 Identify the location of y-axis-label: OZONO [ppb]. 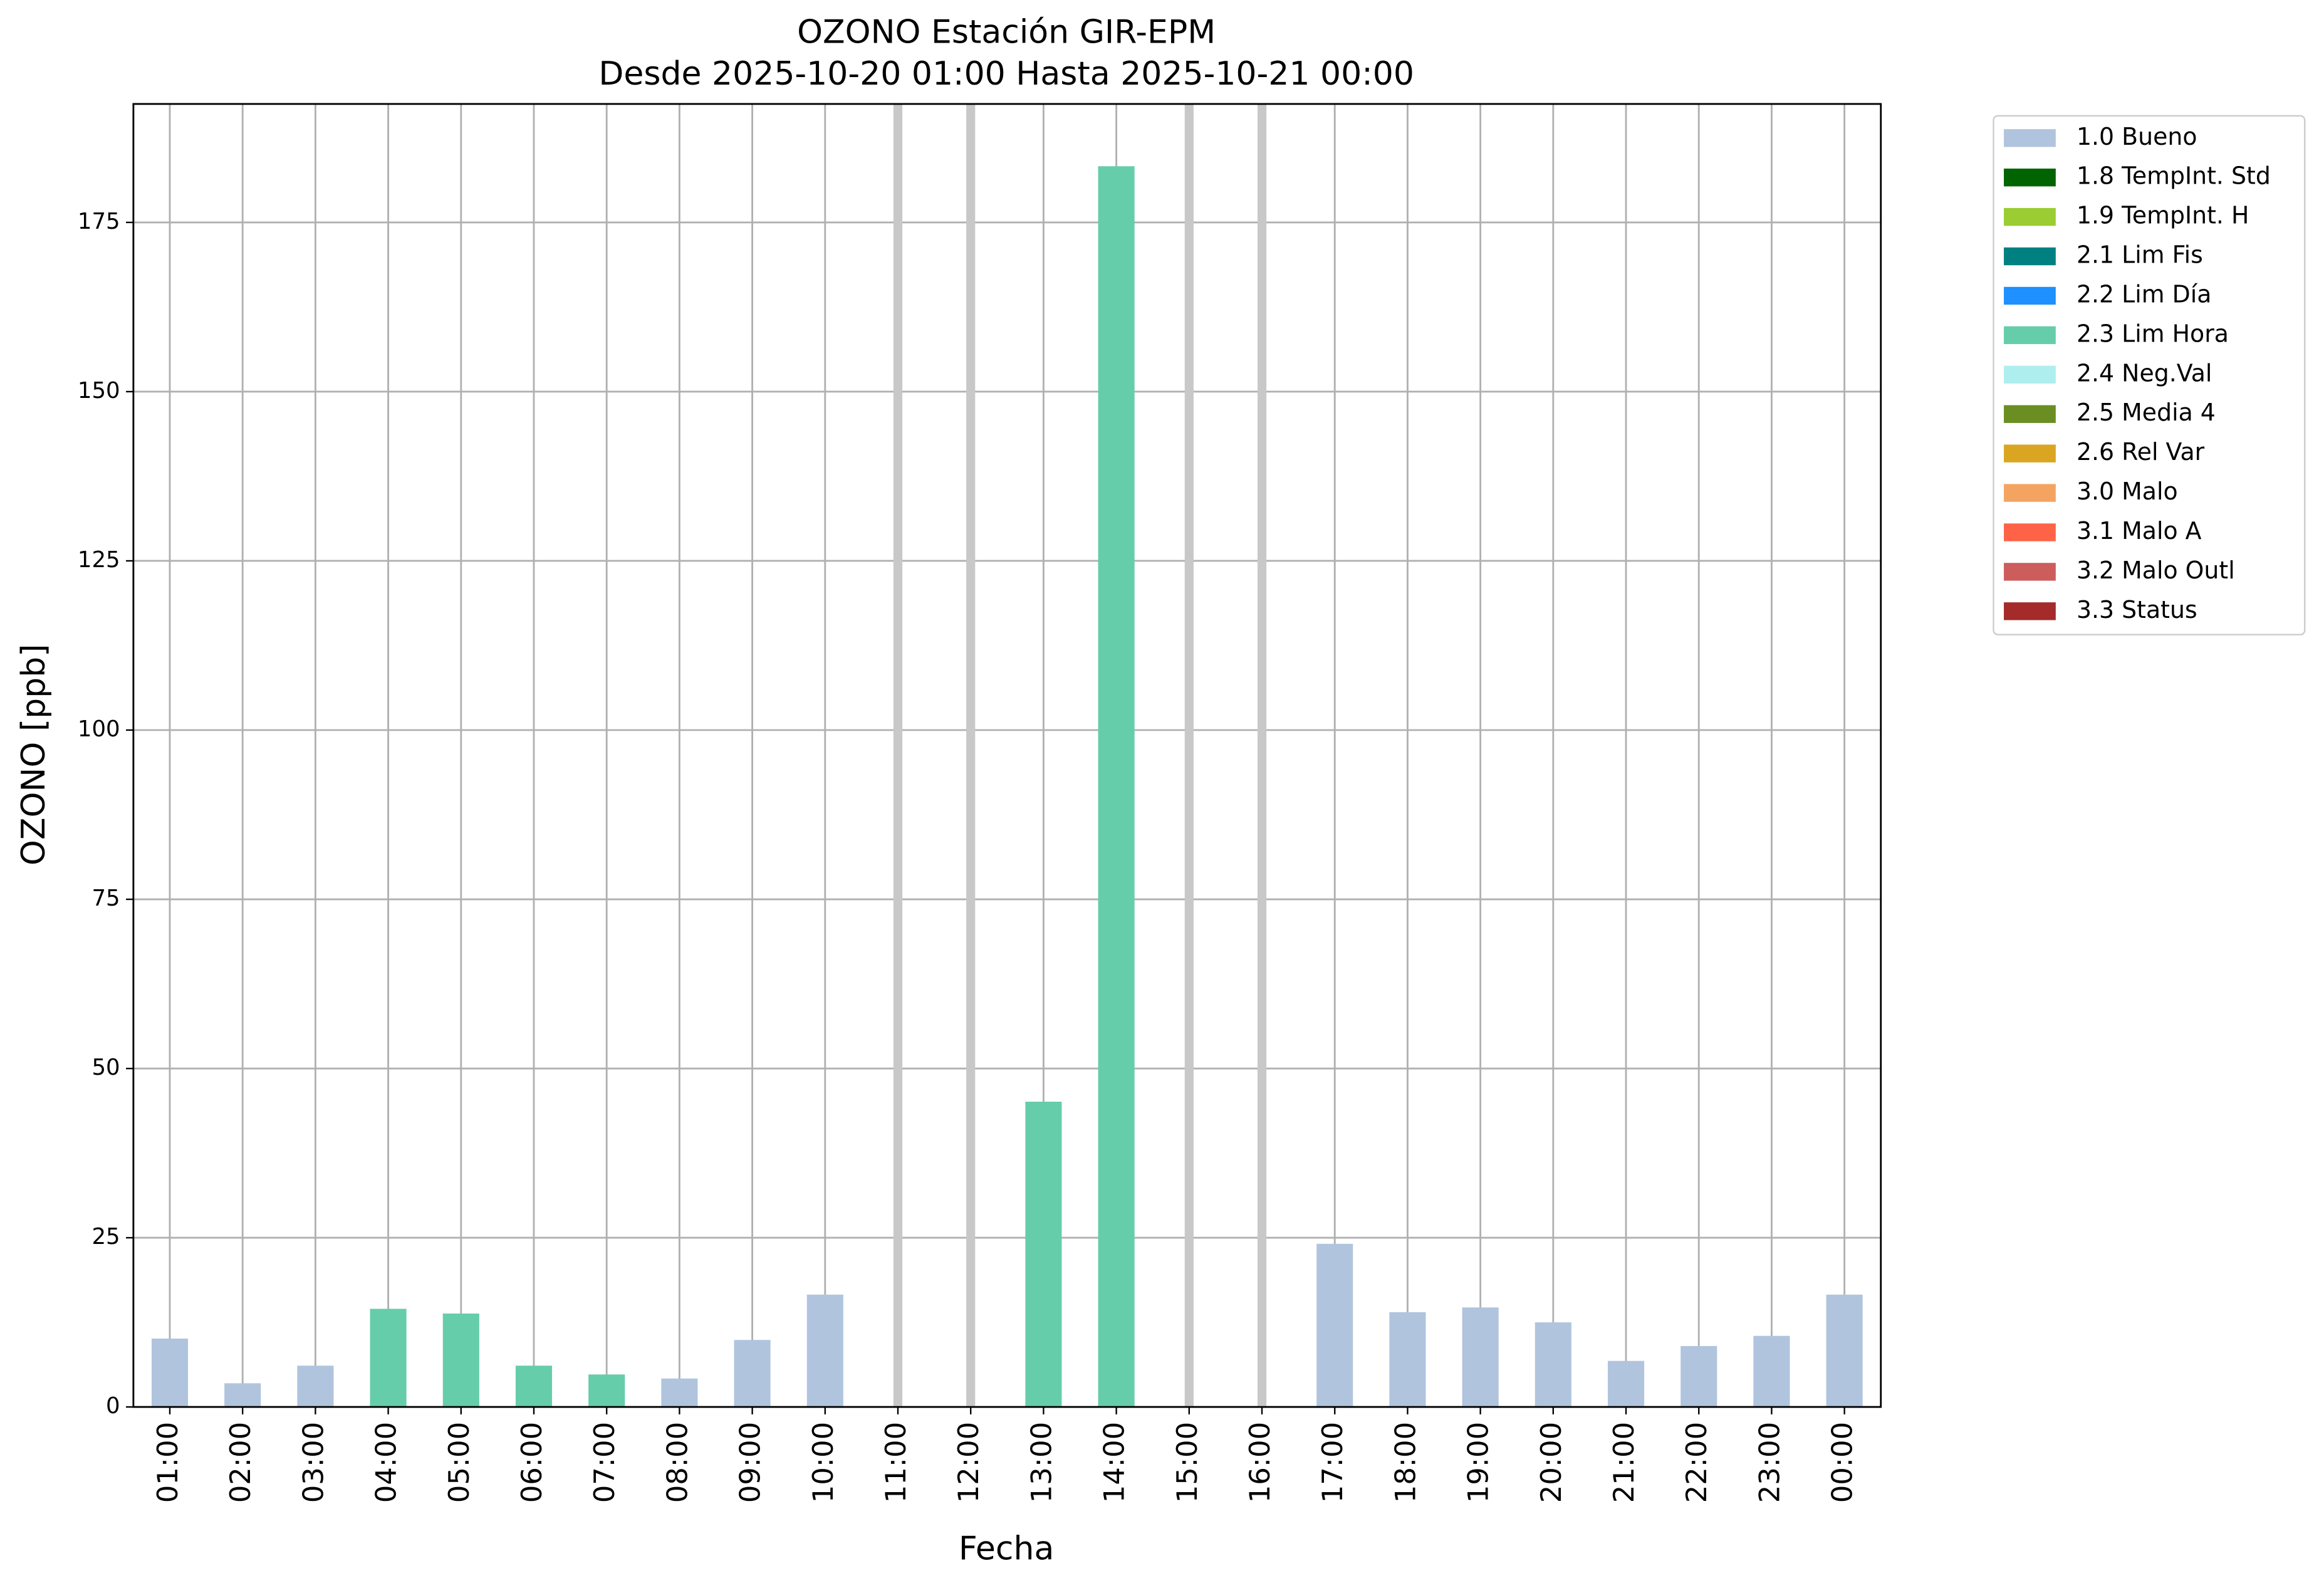
(34, 755).